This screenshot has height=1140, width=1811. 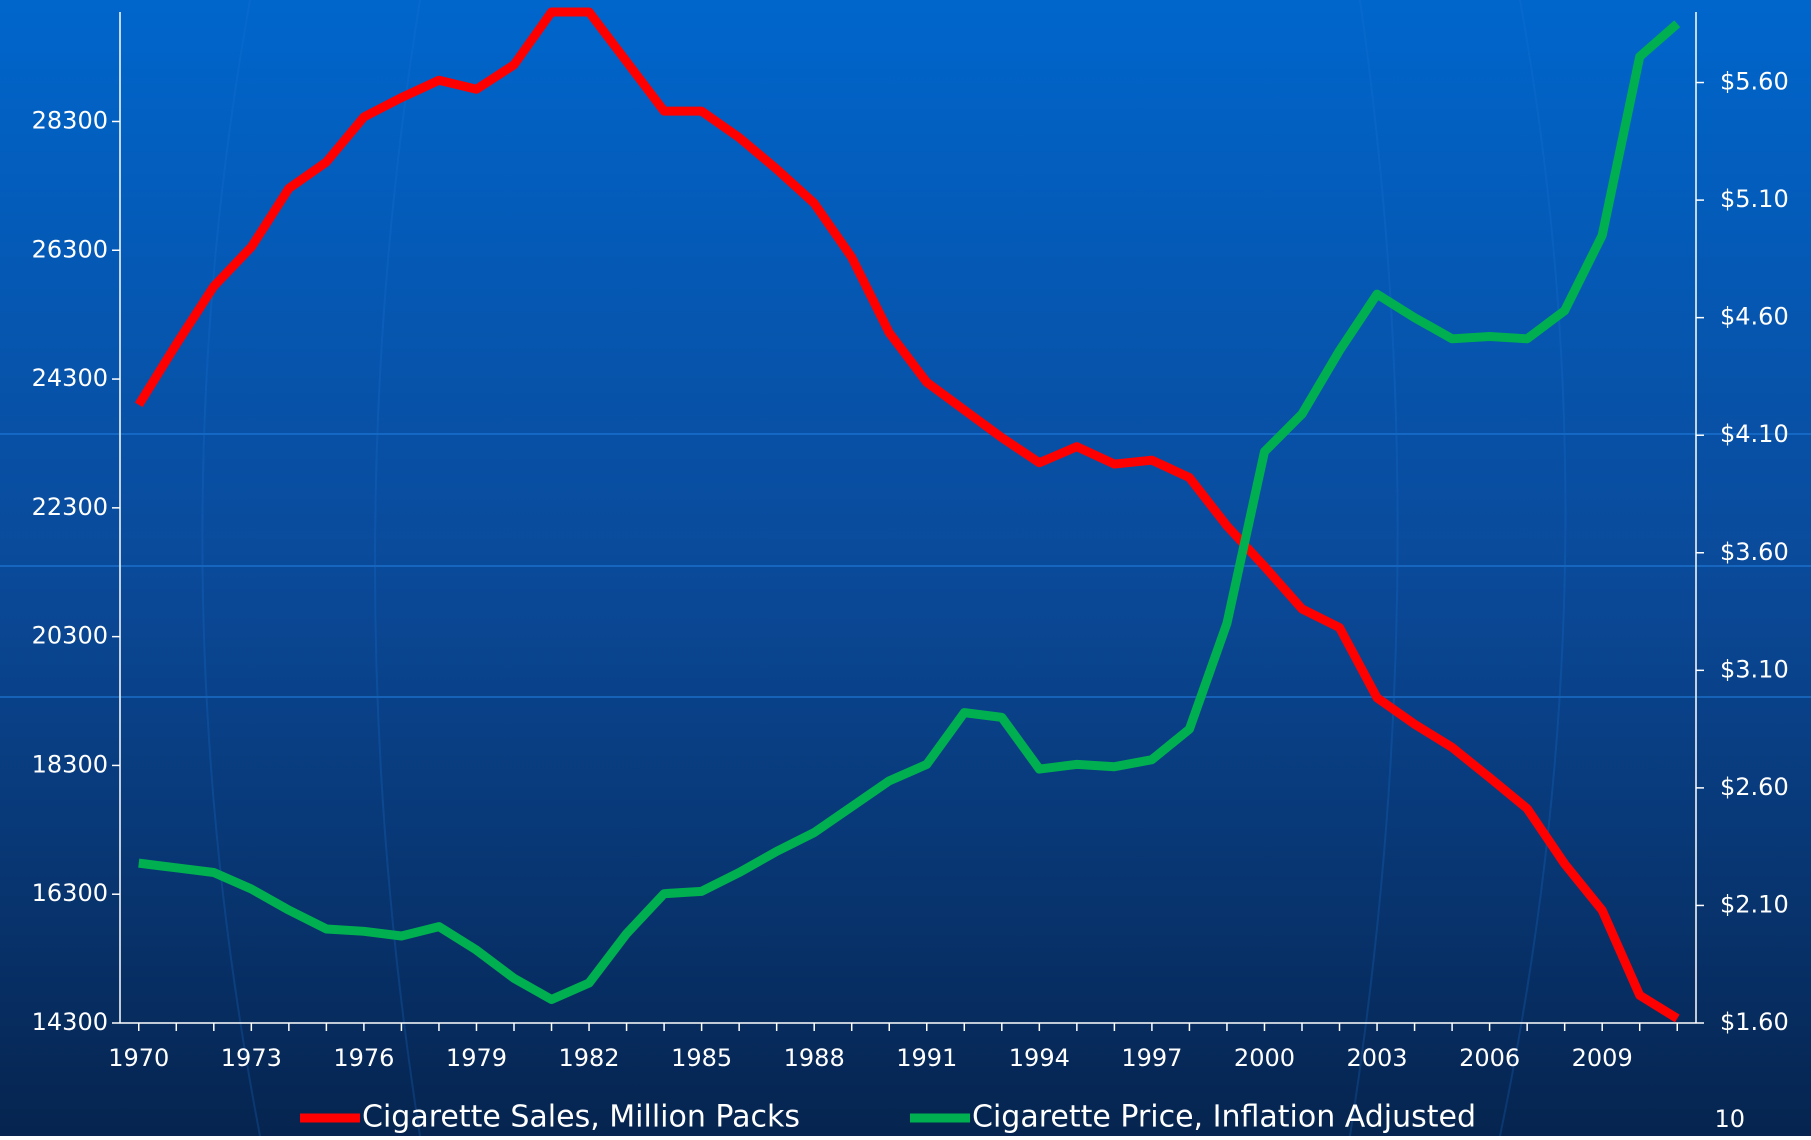 What do you see at coordinates (1754, 669) in the screenshot?
I see `y2-tick-label: $3.10` at bounding box center [1754, 669].